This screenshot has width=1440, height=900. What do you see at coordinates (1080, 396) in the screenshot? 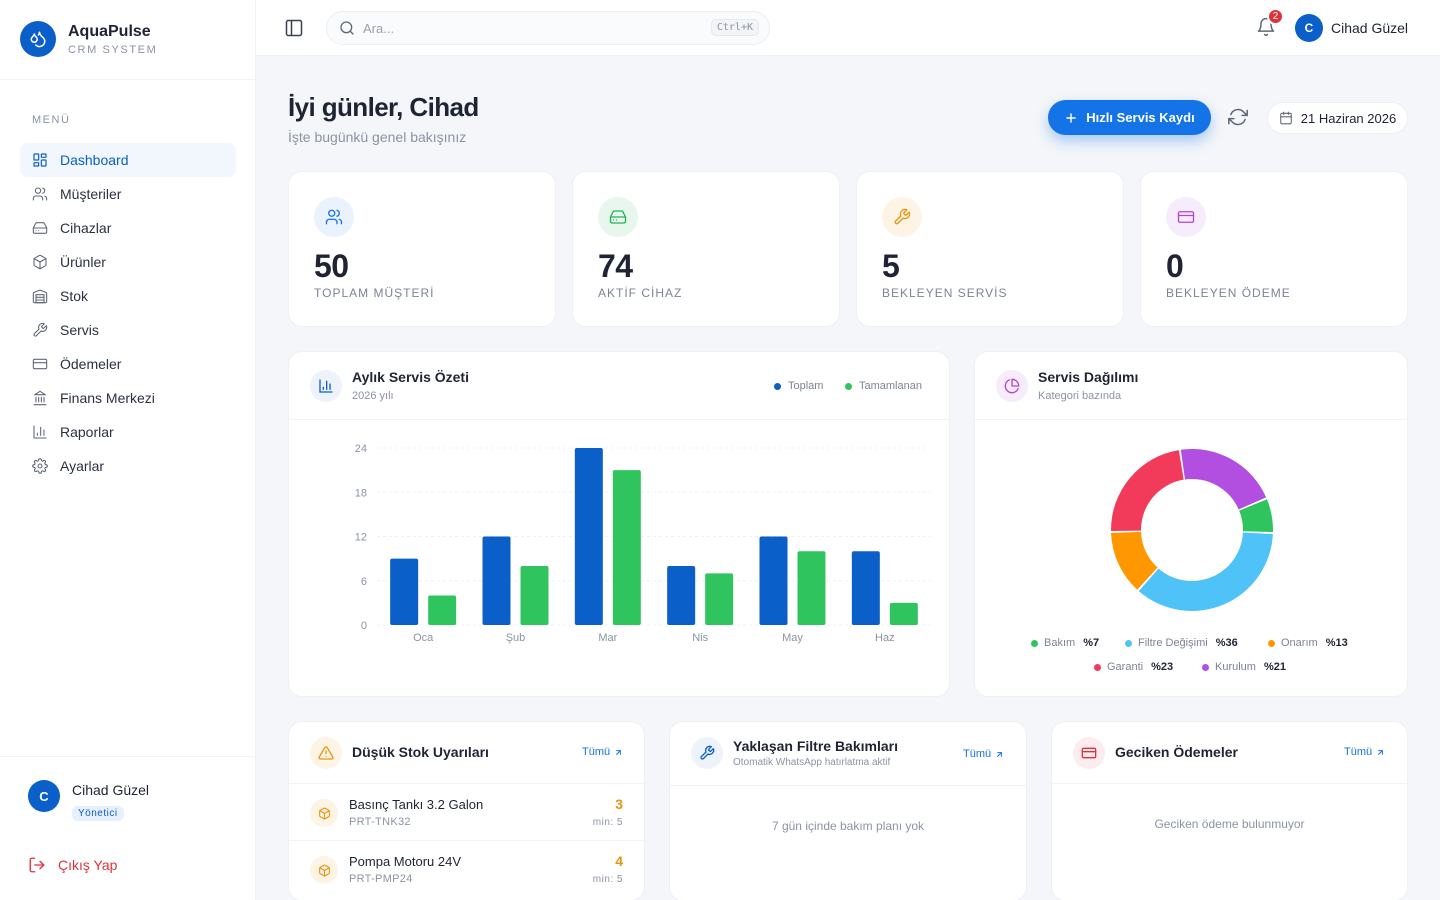
I see `panel-subtitle: Kategori bazında` at bounding box center [1080, 396].